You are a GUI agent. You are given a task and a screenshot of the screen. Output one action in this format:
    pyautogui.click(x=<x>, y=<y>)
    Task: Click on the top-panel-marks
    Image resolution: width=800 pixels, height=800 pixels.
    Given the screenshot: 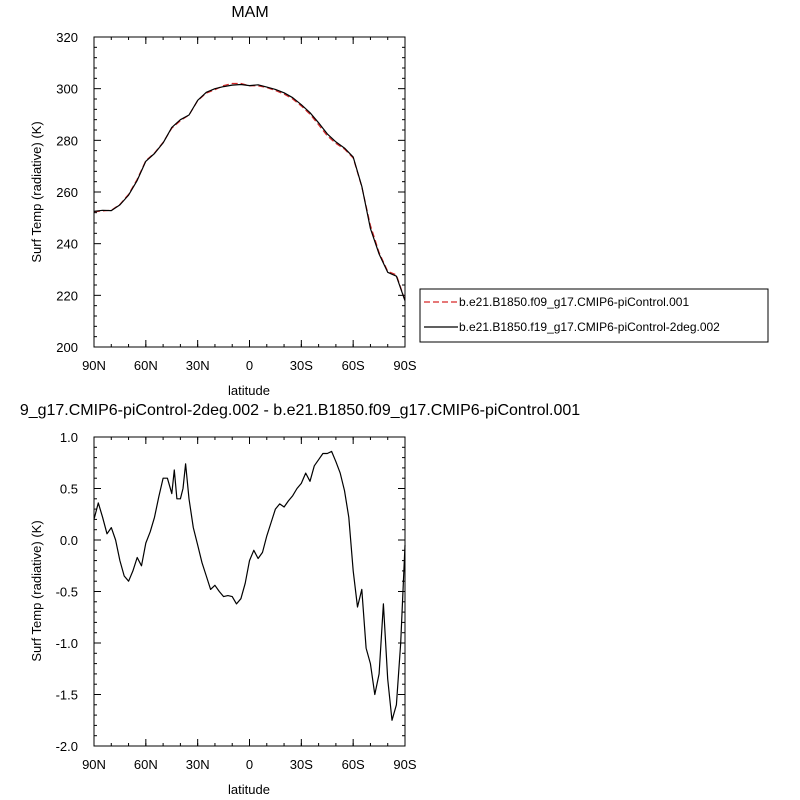 What is the action you would take?
    pyautogui.click(x=249, y=191)
    